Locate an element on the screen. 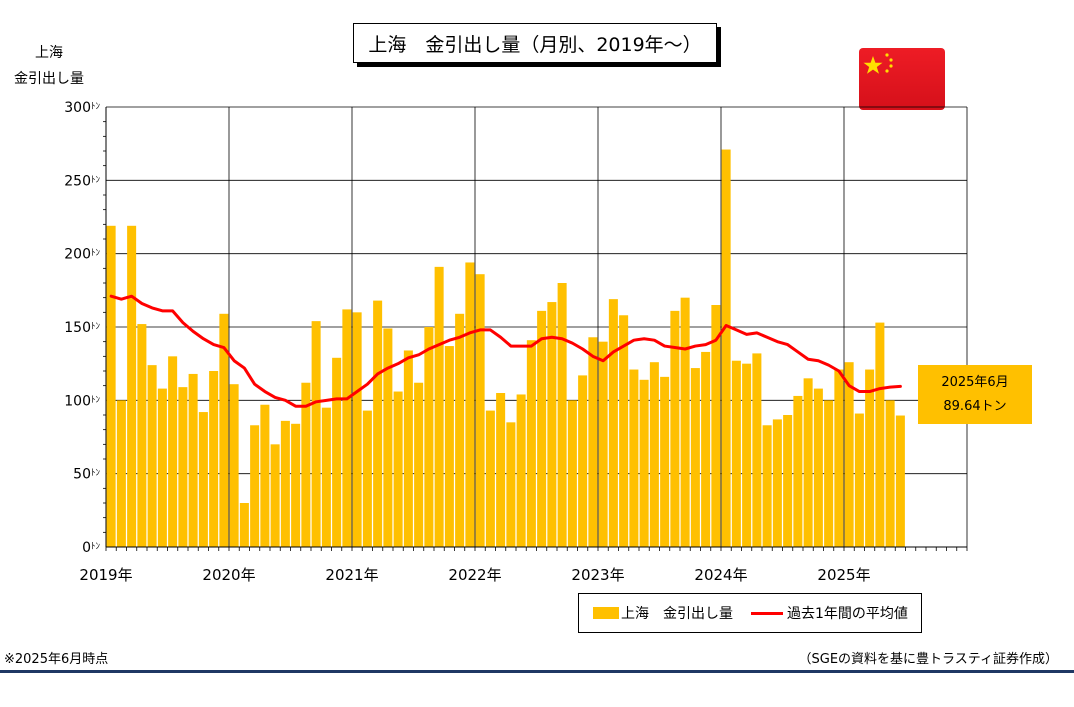  bottom-rule is located at coordinates (537, 671).